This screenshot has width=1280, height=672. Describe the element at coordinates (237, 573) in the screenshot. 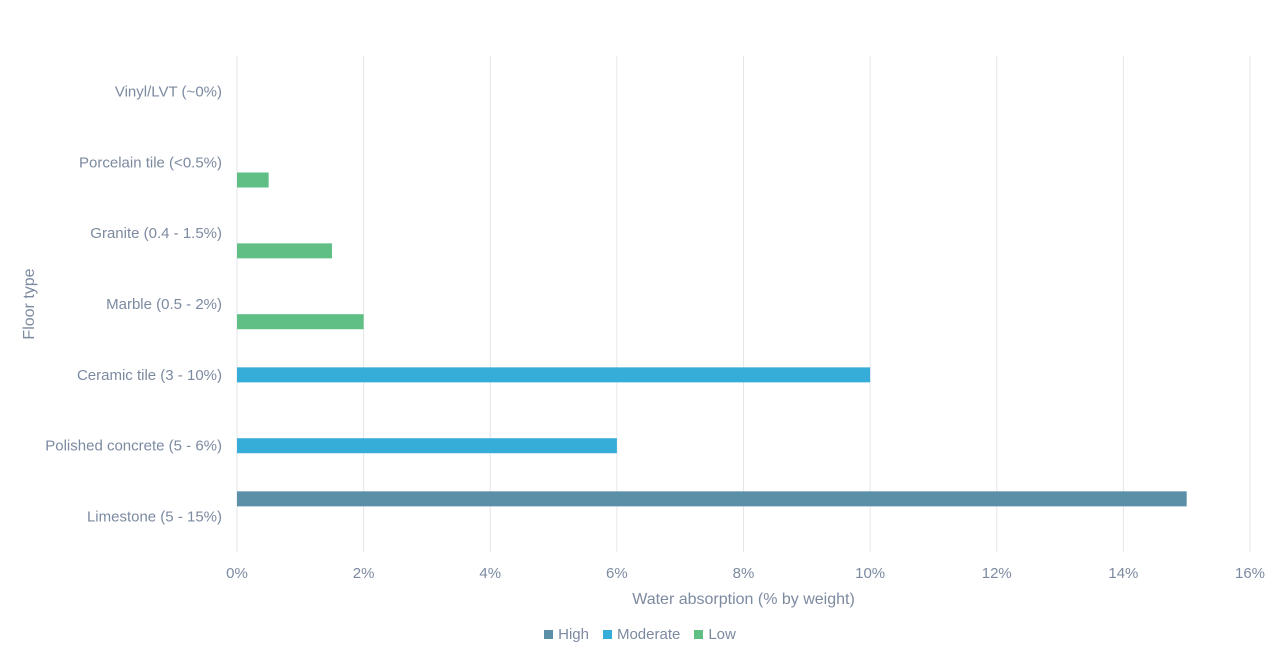

I see `x-tick-label: 0%` at that location.